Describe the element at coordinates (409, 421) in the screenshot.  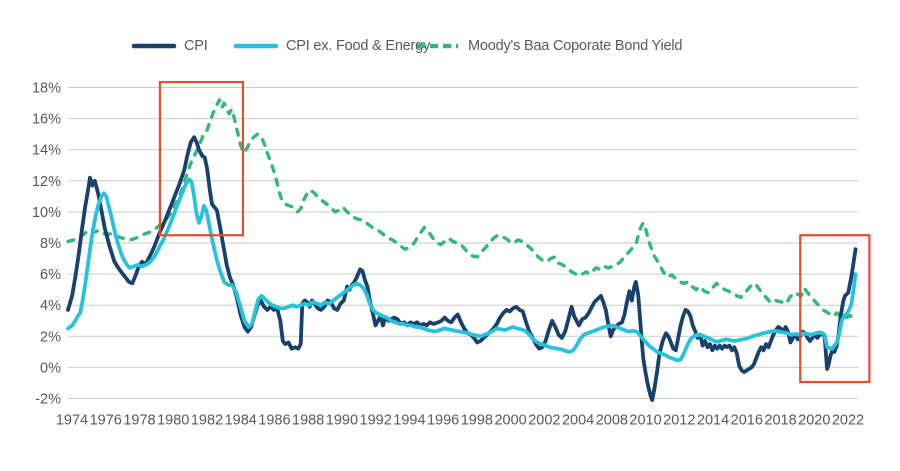
I see `x-tick-1994: 1994` at that location.